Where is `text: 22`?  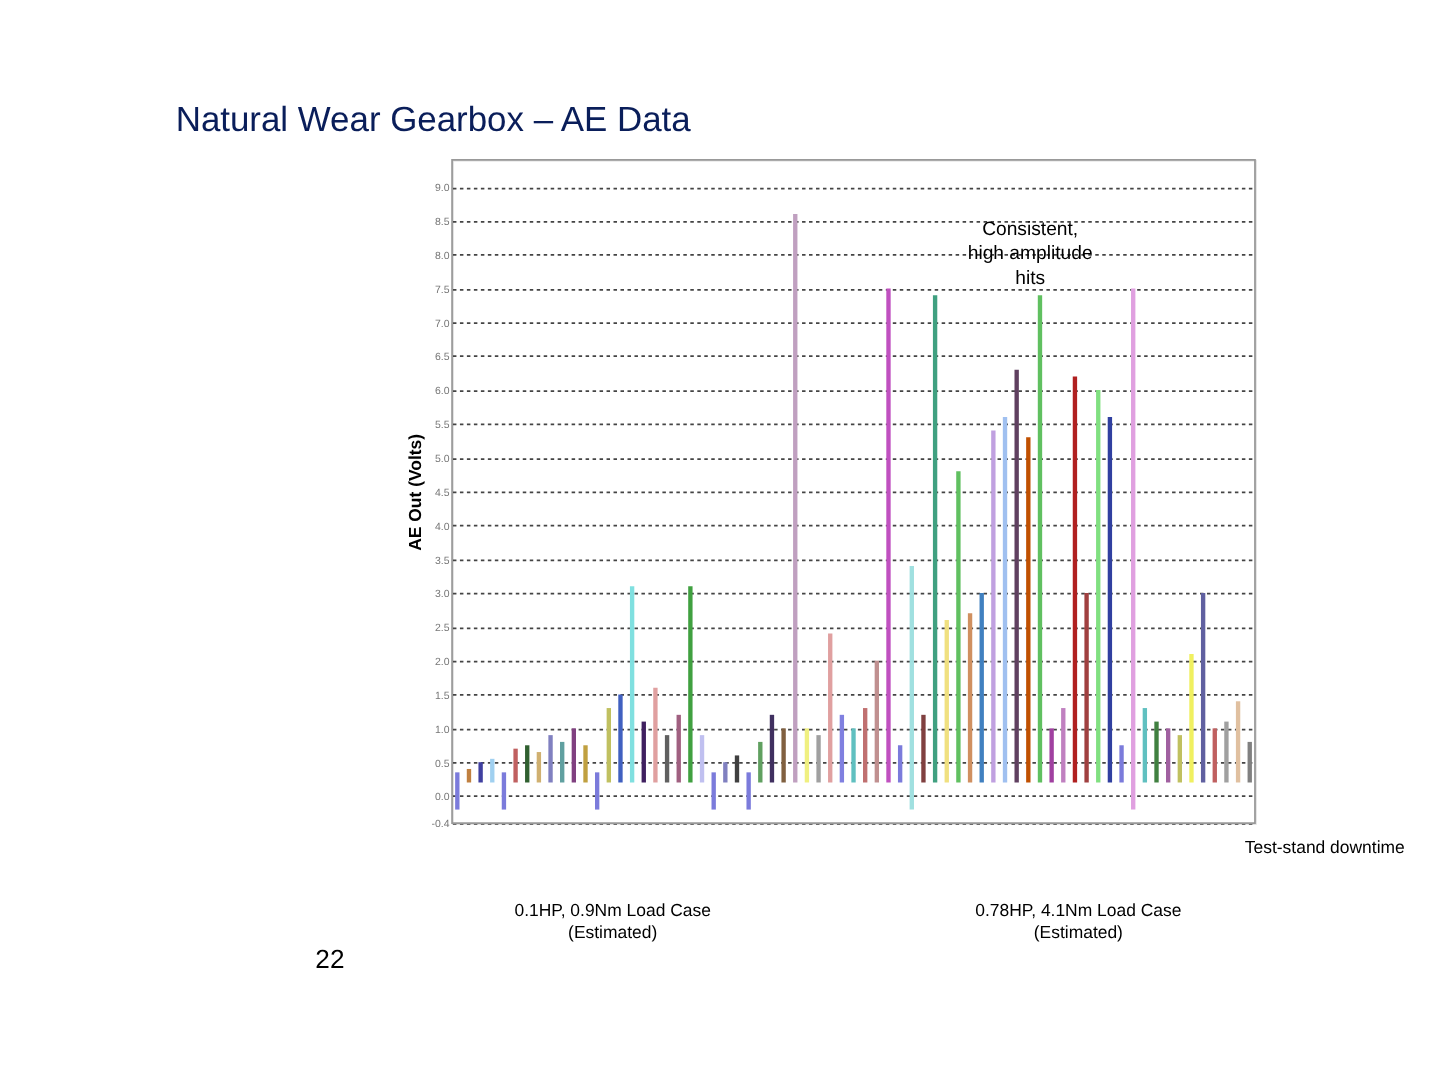
text: 22 is located at coordinates (330, 958).